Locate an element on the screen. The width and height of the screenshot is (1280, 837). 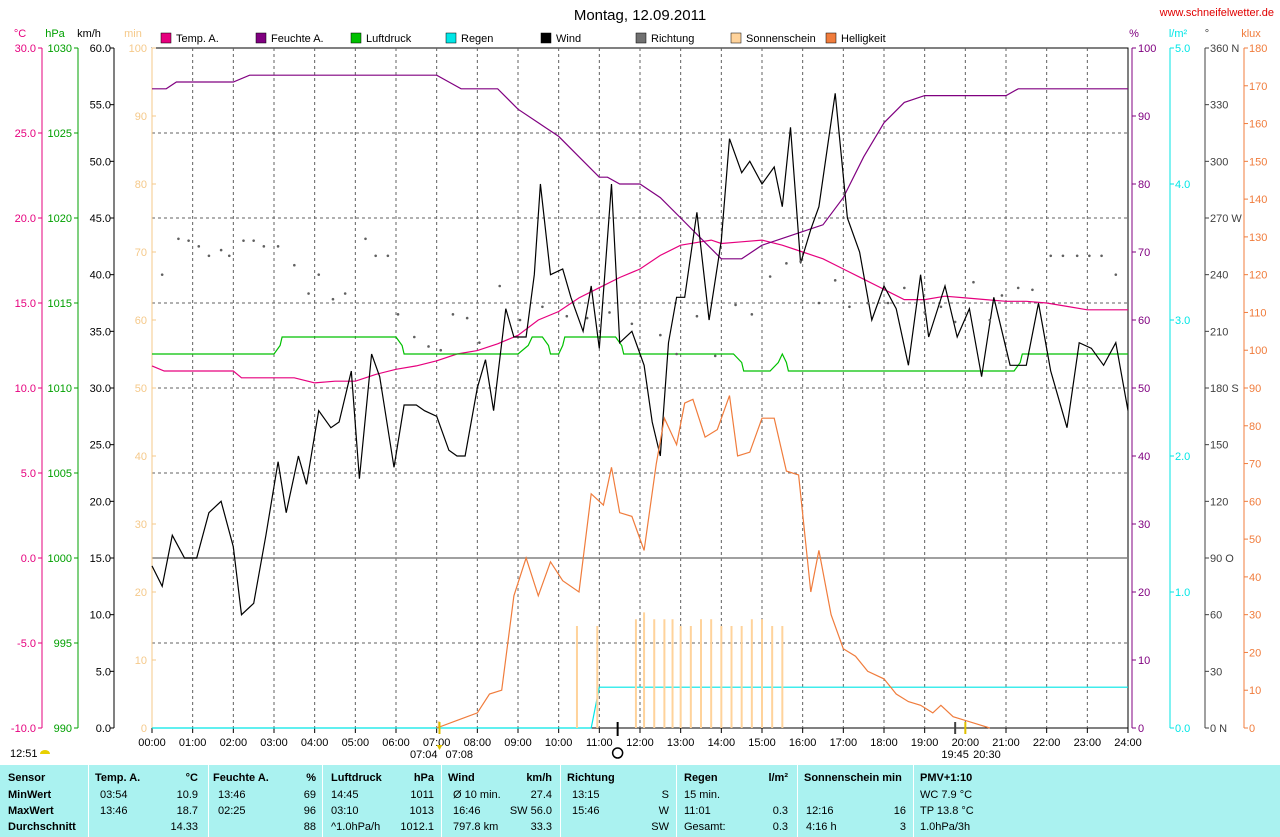
legend-label: Luftdruck is located at coordinates (389, 39).